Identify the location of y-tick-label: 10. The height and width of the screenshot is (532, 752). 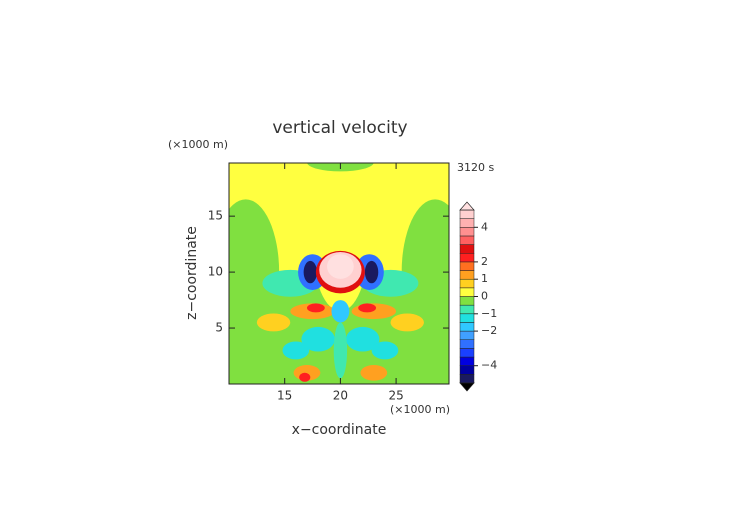
(215, 272).